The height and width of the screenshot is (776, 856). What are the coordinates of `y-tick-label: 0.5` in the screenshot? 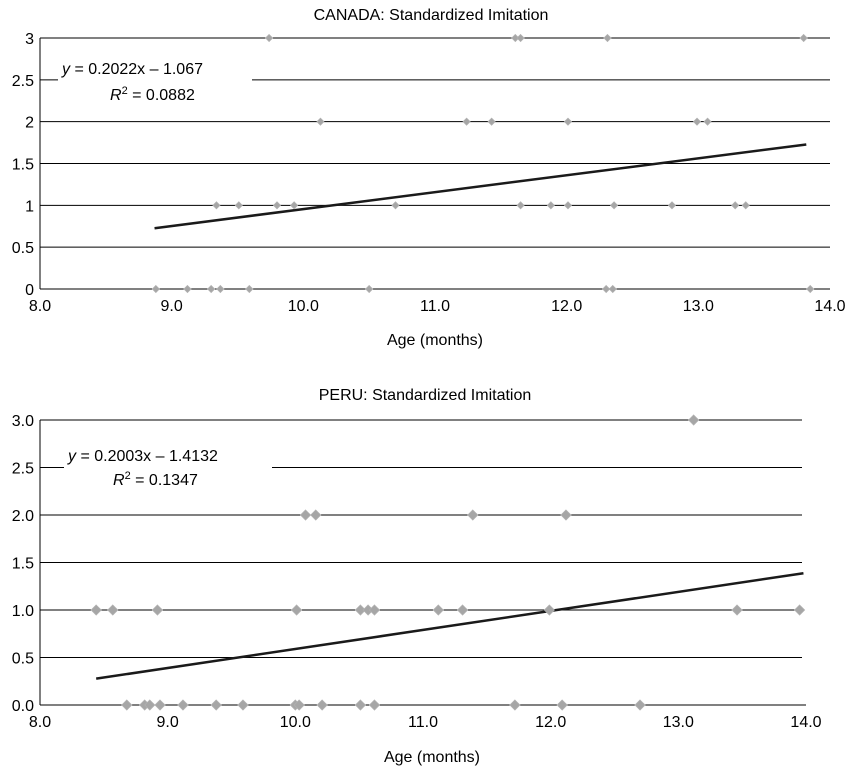 It's located at (23, 248).